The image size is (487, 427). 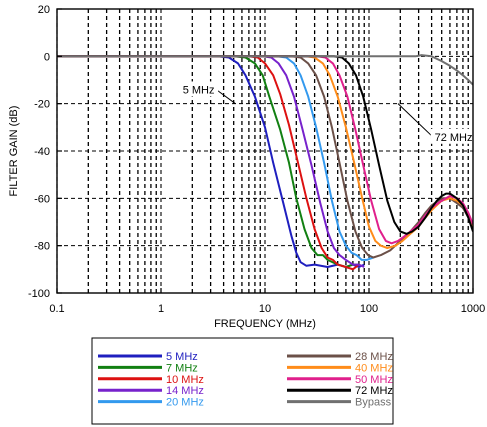 What do you see at coordinates (56, 309) in the screenshot?
I see `x-tick-label: 0.1` at bounding box center [56, 309].